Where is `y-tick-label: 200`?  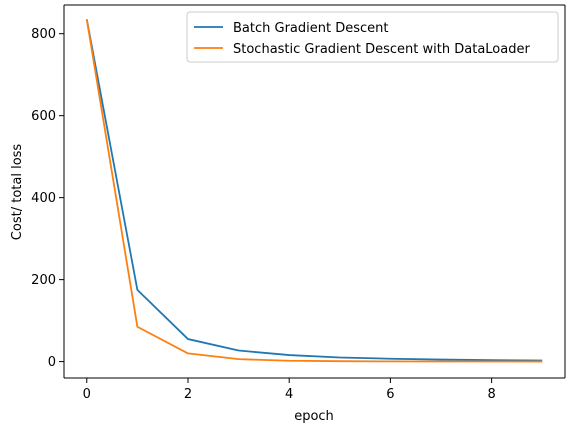 y-tick-label: 200 is located at coordinates (43, 280).